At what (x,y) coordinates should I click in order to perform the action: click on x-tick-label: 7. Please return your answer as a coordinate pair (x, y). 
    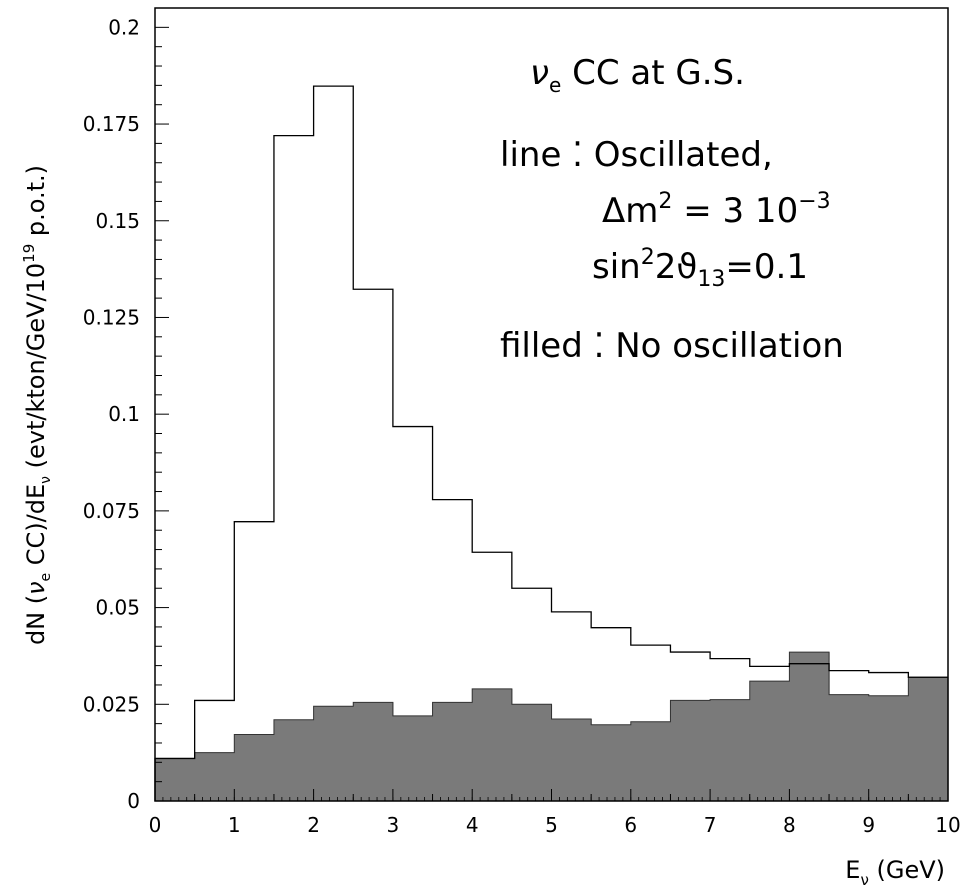
    Looking at the image, I should click on (710, 825).